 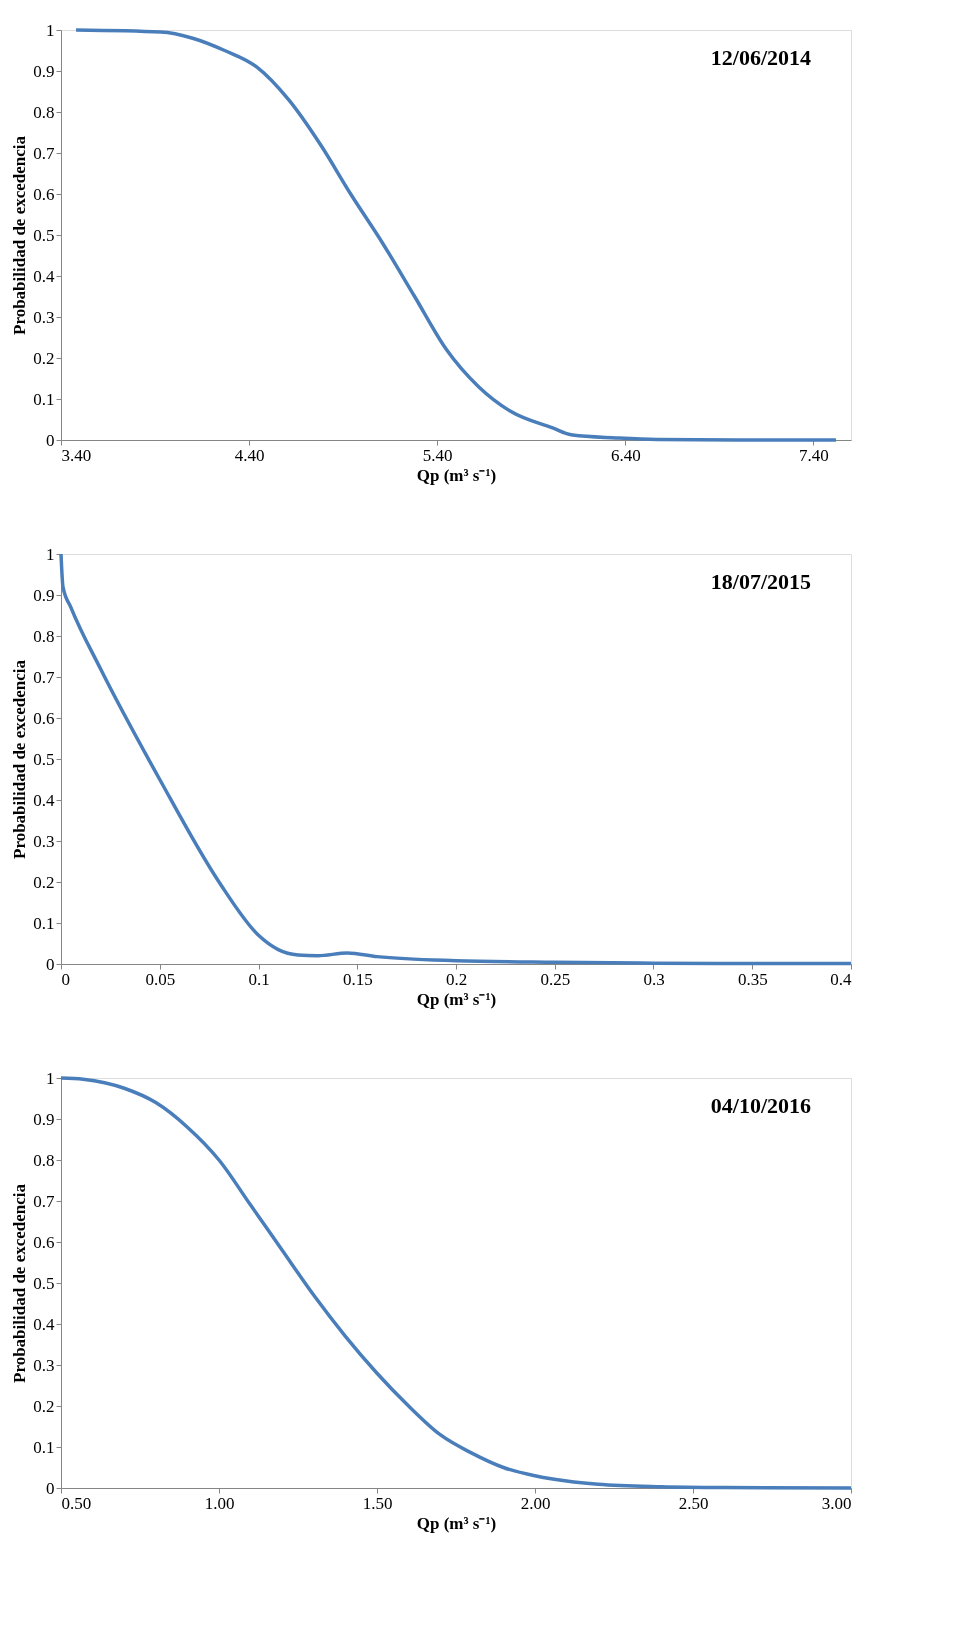 What do you see at coordinates (377, 1503) in the screenshot?
I see `x-tick-label: 1.50` at bounding box center [377, 1503].